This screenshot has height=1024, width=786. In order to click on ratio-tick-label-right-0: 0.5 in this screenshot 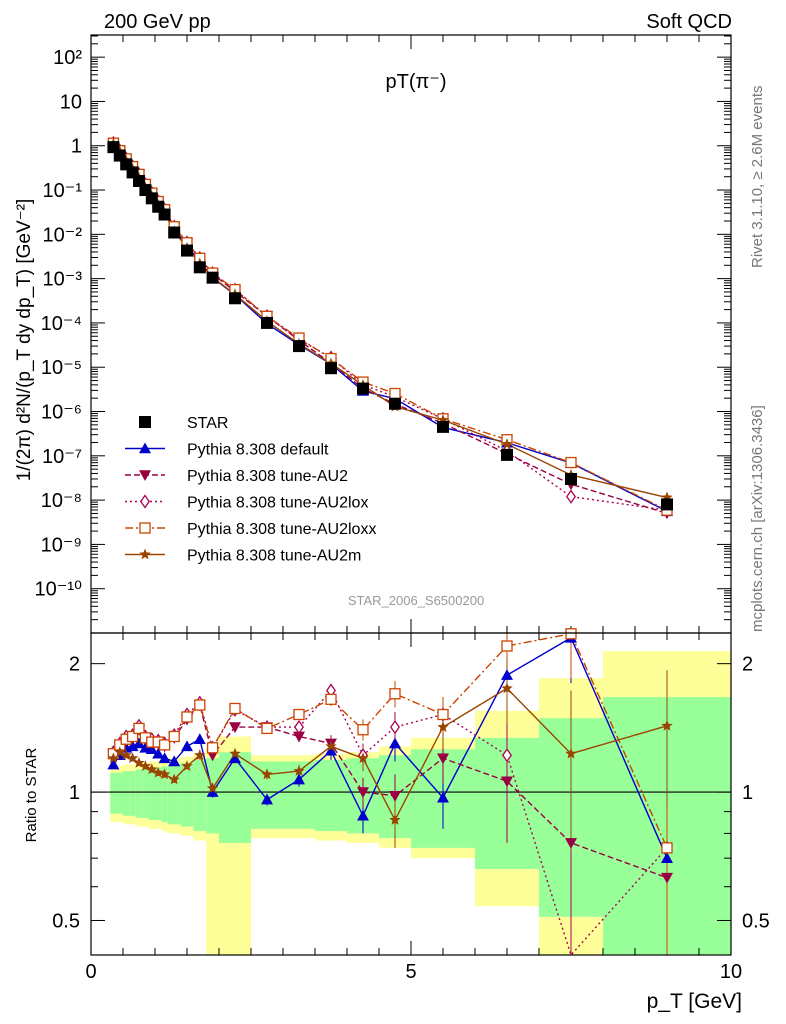, I will do `click(756, 921)`.